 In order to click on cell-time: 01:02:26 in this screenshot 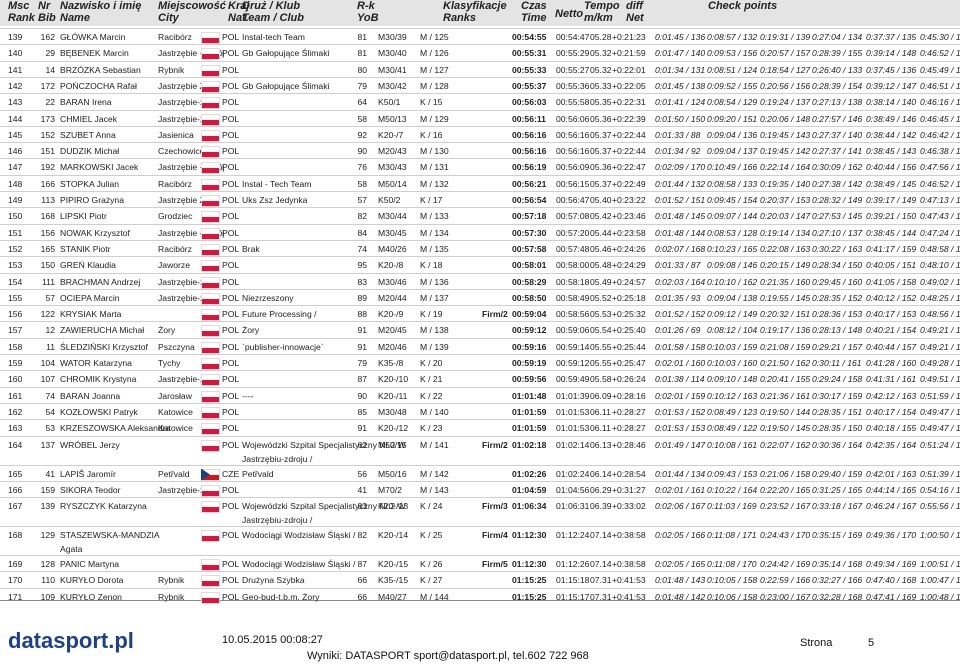, I will do `click(529, 473)`.